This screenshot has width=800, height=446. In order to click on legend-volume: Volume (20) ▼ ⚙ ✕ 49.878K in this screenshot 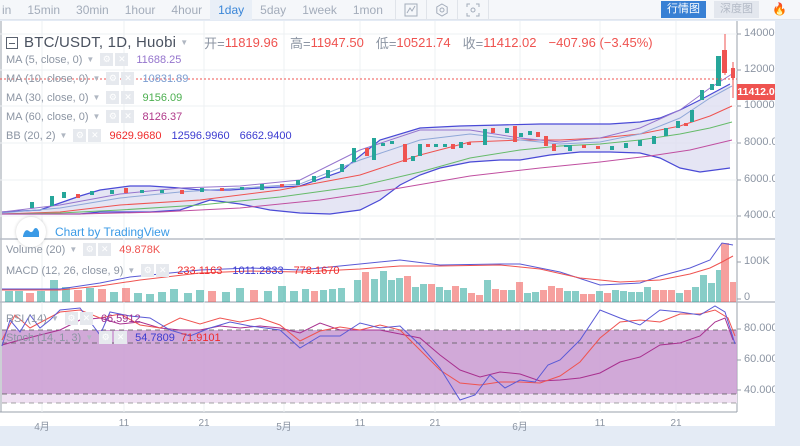, I will do `click(83, 249)`.